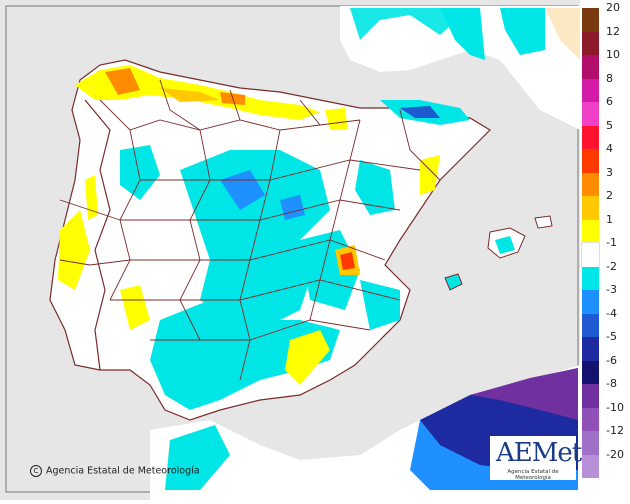 Image resolution: width=630 pixels, height=504 pixels. Describe the element at coordinates (611, 360) in the screenshot. I see `legend-label: -6` at that location.